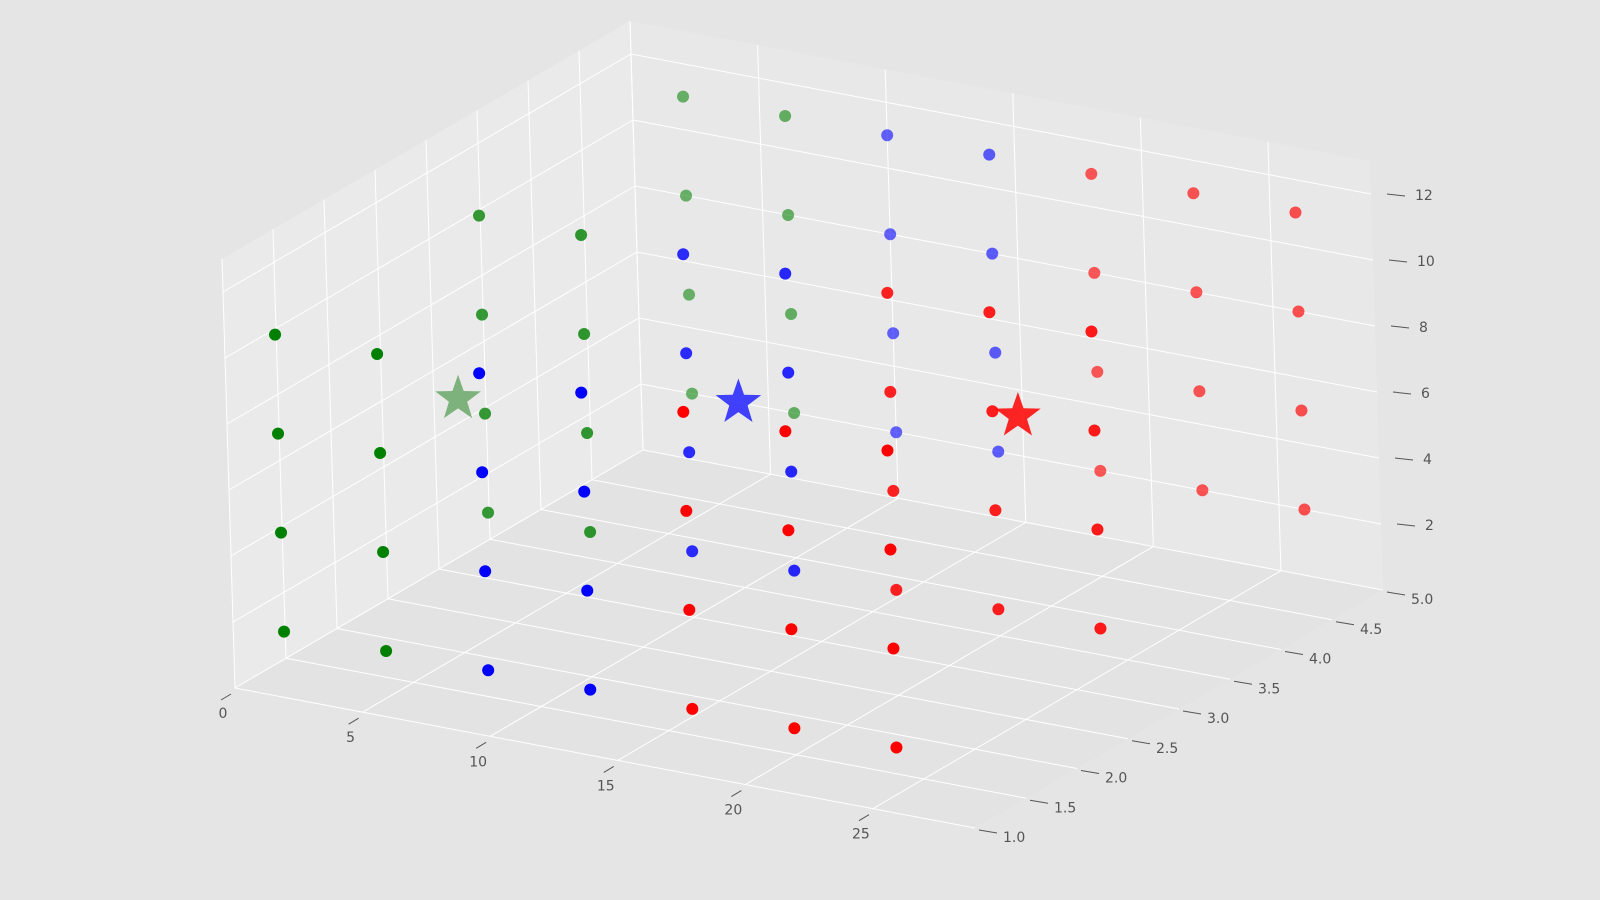  I want to click on y-tick-label: 4.0, so click(1320, 660).